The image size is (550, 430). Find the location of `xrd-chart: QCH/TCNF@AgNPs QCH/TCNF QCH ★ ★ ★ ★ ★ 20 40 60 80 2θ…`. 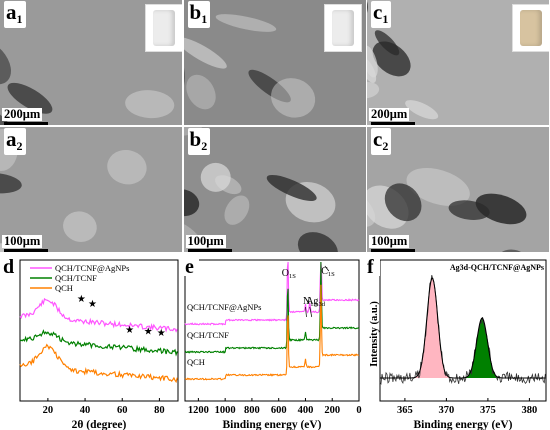

xrd-chart: QCH/TCNF@AgNPs QCH/TCNF QCH ★ ★ ★ ★ ★ 20 40 60 80 2θ… is located at coordinates (91, 342).